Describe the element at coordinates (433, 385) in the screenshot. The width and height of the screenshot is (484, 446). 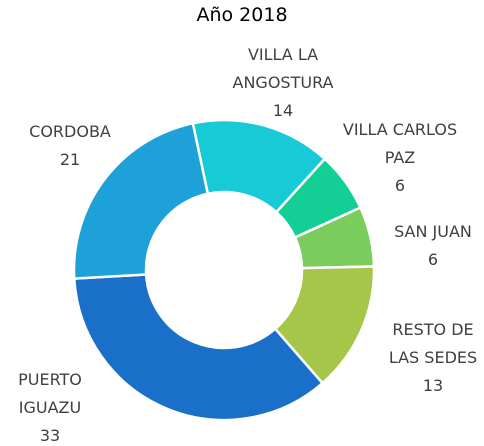
I see `value-label: 13` at that location.